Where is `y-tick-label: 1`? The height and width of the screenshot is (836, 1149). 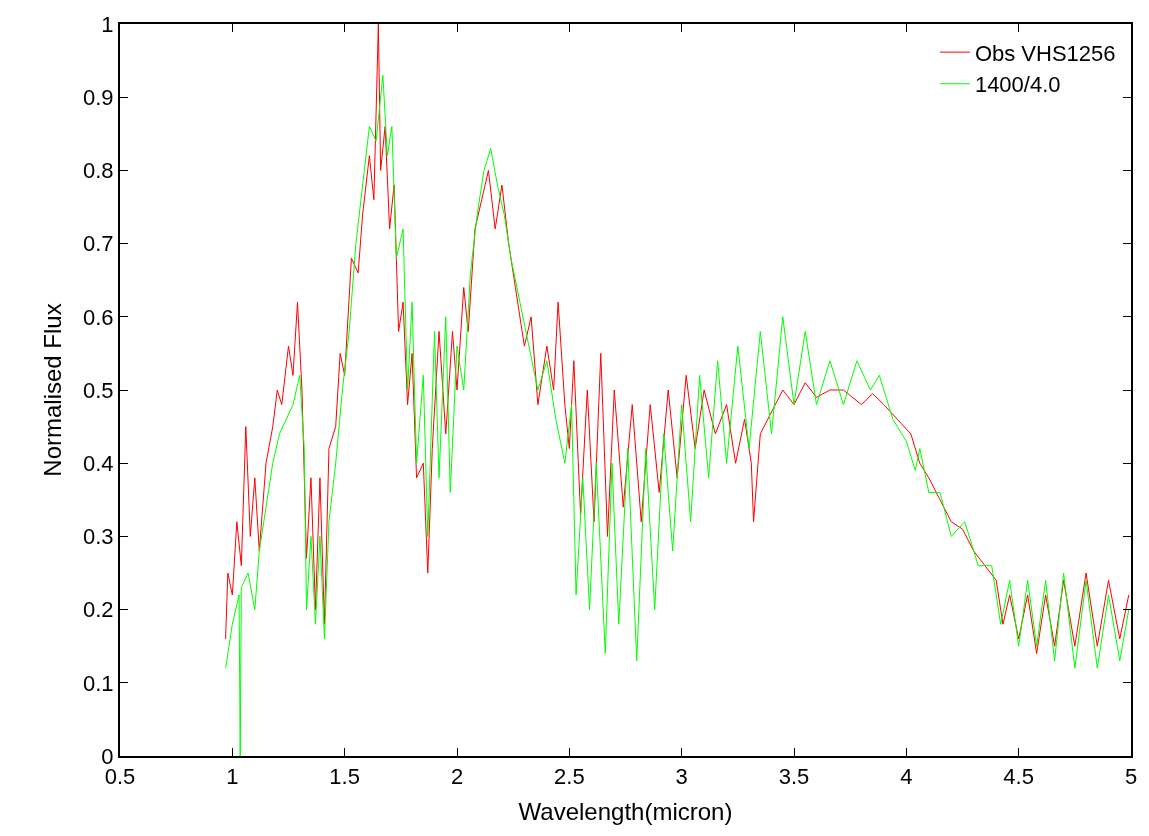 y-tick-label: 1 is located at coordinates (107, 24).